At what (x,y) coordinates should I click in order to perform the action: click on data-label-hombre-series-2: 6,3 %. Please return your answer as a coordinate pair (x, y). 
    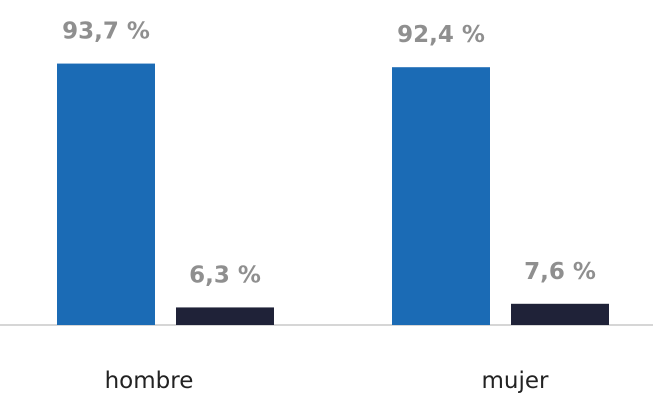
    Looking at the image, I should click on (225, 275).